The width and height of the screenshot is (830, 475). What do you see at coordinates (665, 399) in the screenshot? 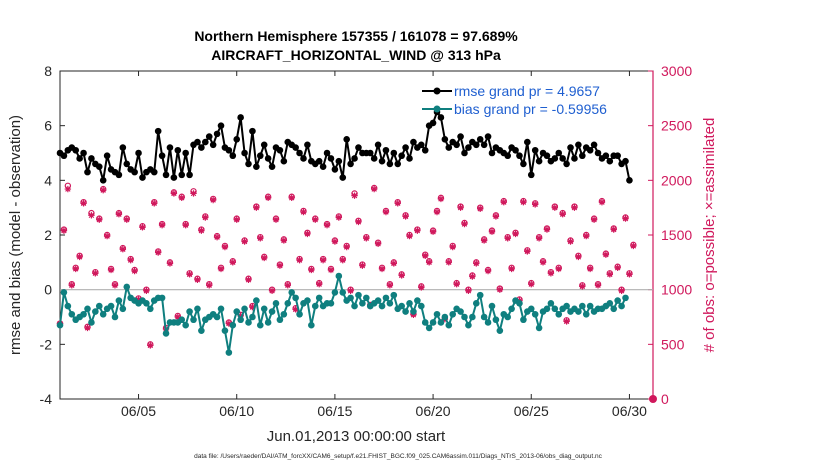
I see `y-right-tick-label: 0` at bounding box center [665, 399].